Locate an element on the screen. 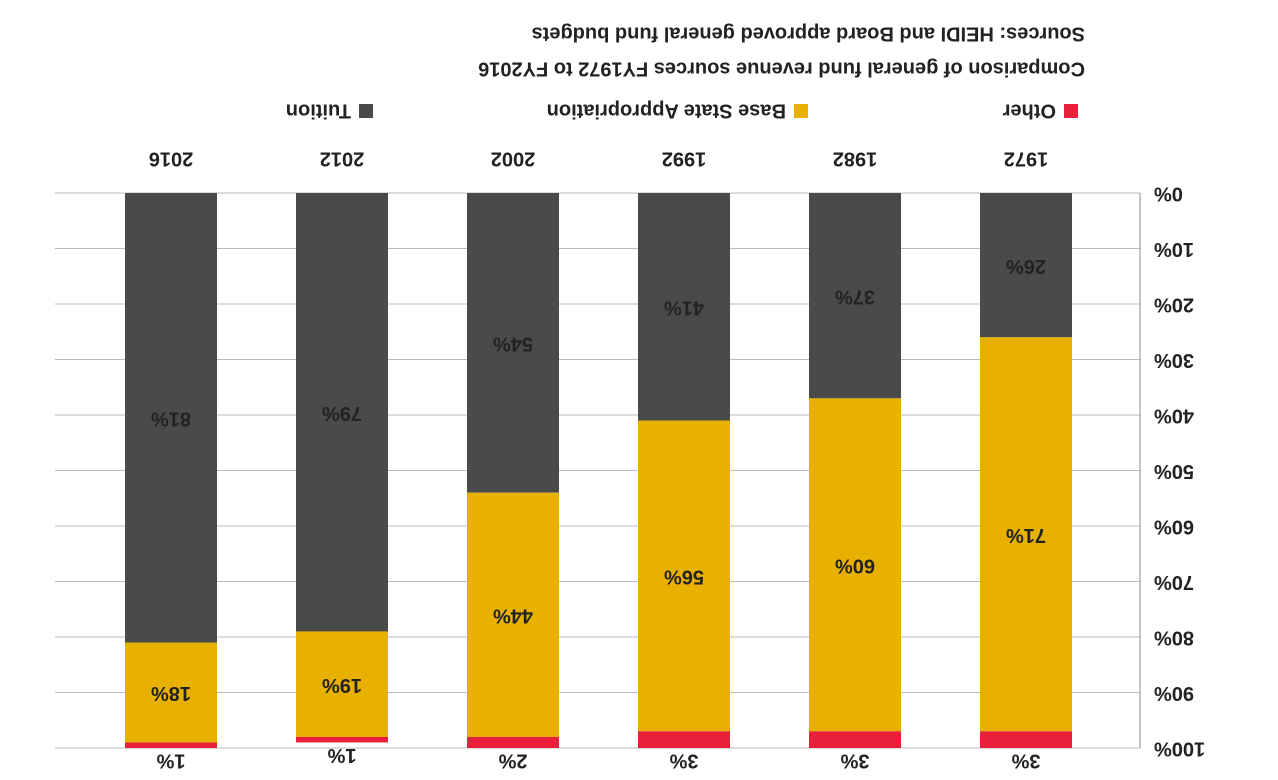 The image size is (1278, 780). data-label: 18% is located at coordinates (171, 693).